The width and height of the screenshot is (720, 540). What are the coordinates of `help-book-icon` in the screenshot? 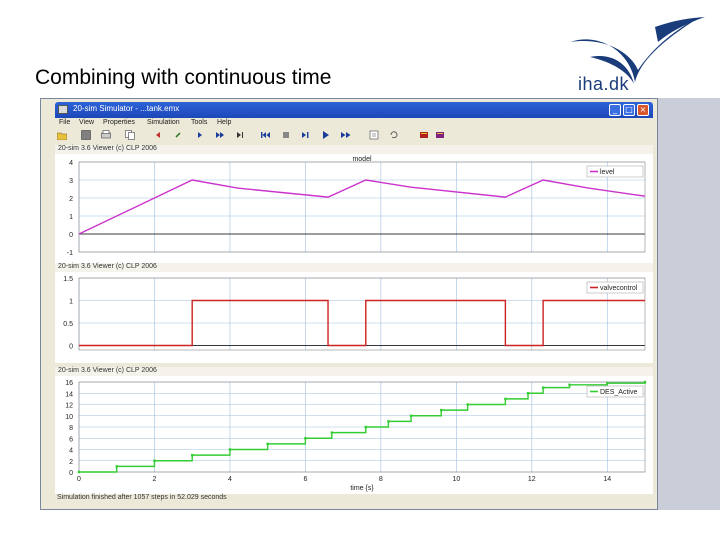 It's located at (440, 135).